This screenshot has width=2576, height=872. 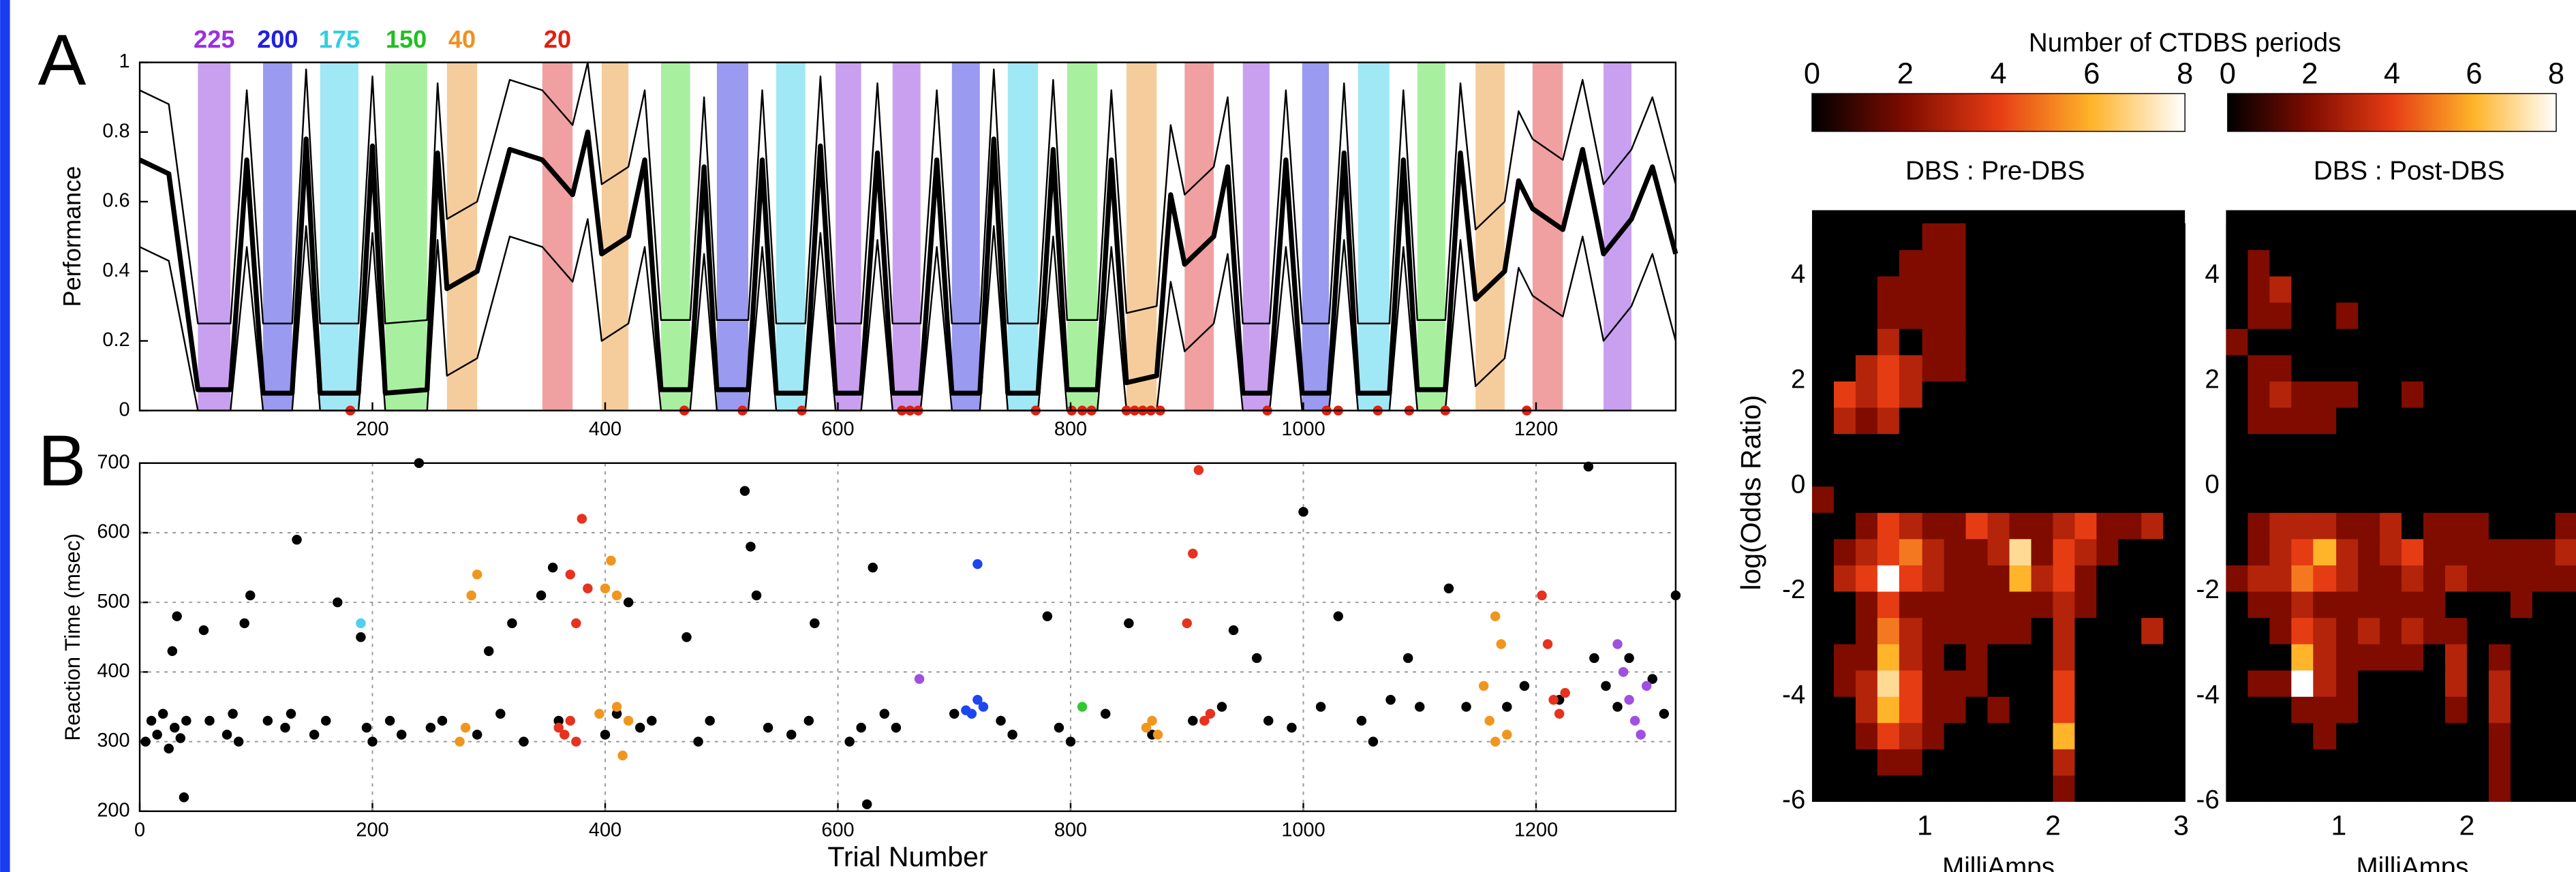 I want to click on y-tick-label: 600, so click(x=113, y=532).